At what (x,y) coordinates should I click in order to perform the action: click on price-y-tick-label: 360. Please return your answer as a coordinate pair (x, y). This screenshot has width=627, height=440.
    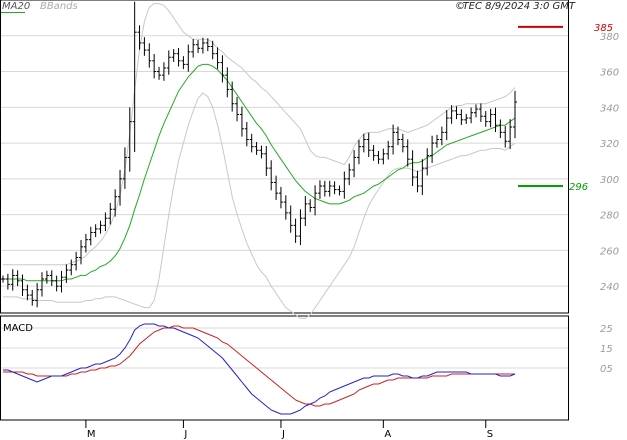
    Looking at the image, I should click on (609, 73).